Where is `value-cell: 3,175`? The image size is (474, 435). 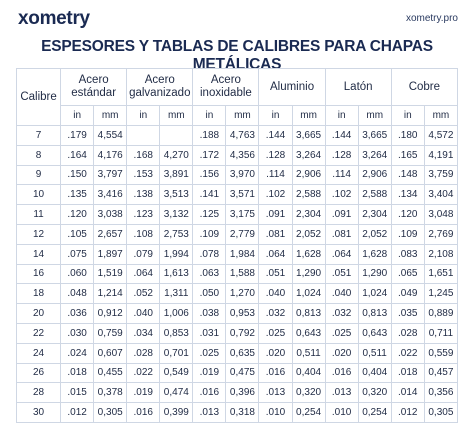
value-cell: 3,175 is located at coordinates (242, 214).